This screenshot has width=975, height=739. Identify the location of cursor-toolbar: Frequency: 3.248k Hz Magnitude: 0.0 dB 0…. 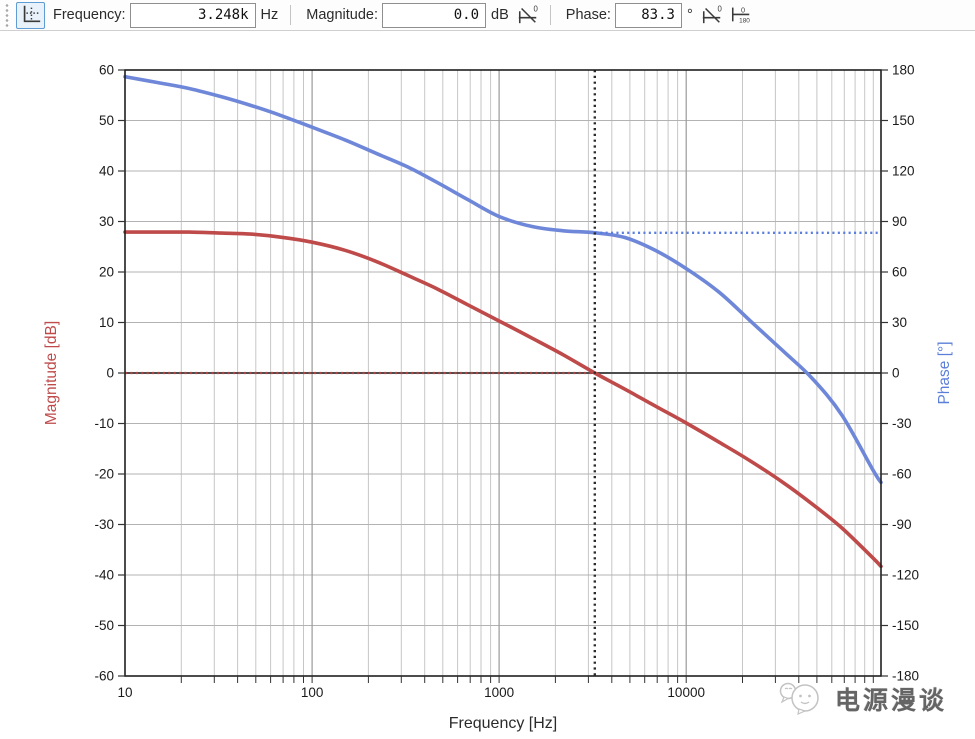
(487, 15).